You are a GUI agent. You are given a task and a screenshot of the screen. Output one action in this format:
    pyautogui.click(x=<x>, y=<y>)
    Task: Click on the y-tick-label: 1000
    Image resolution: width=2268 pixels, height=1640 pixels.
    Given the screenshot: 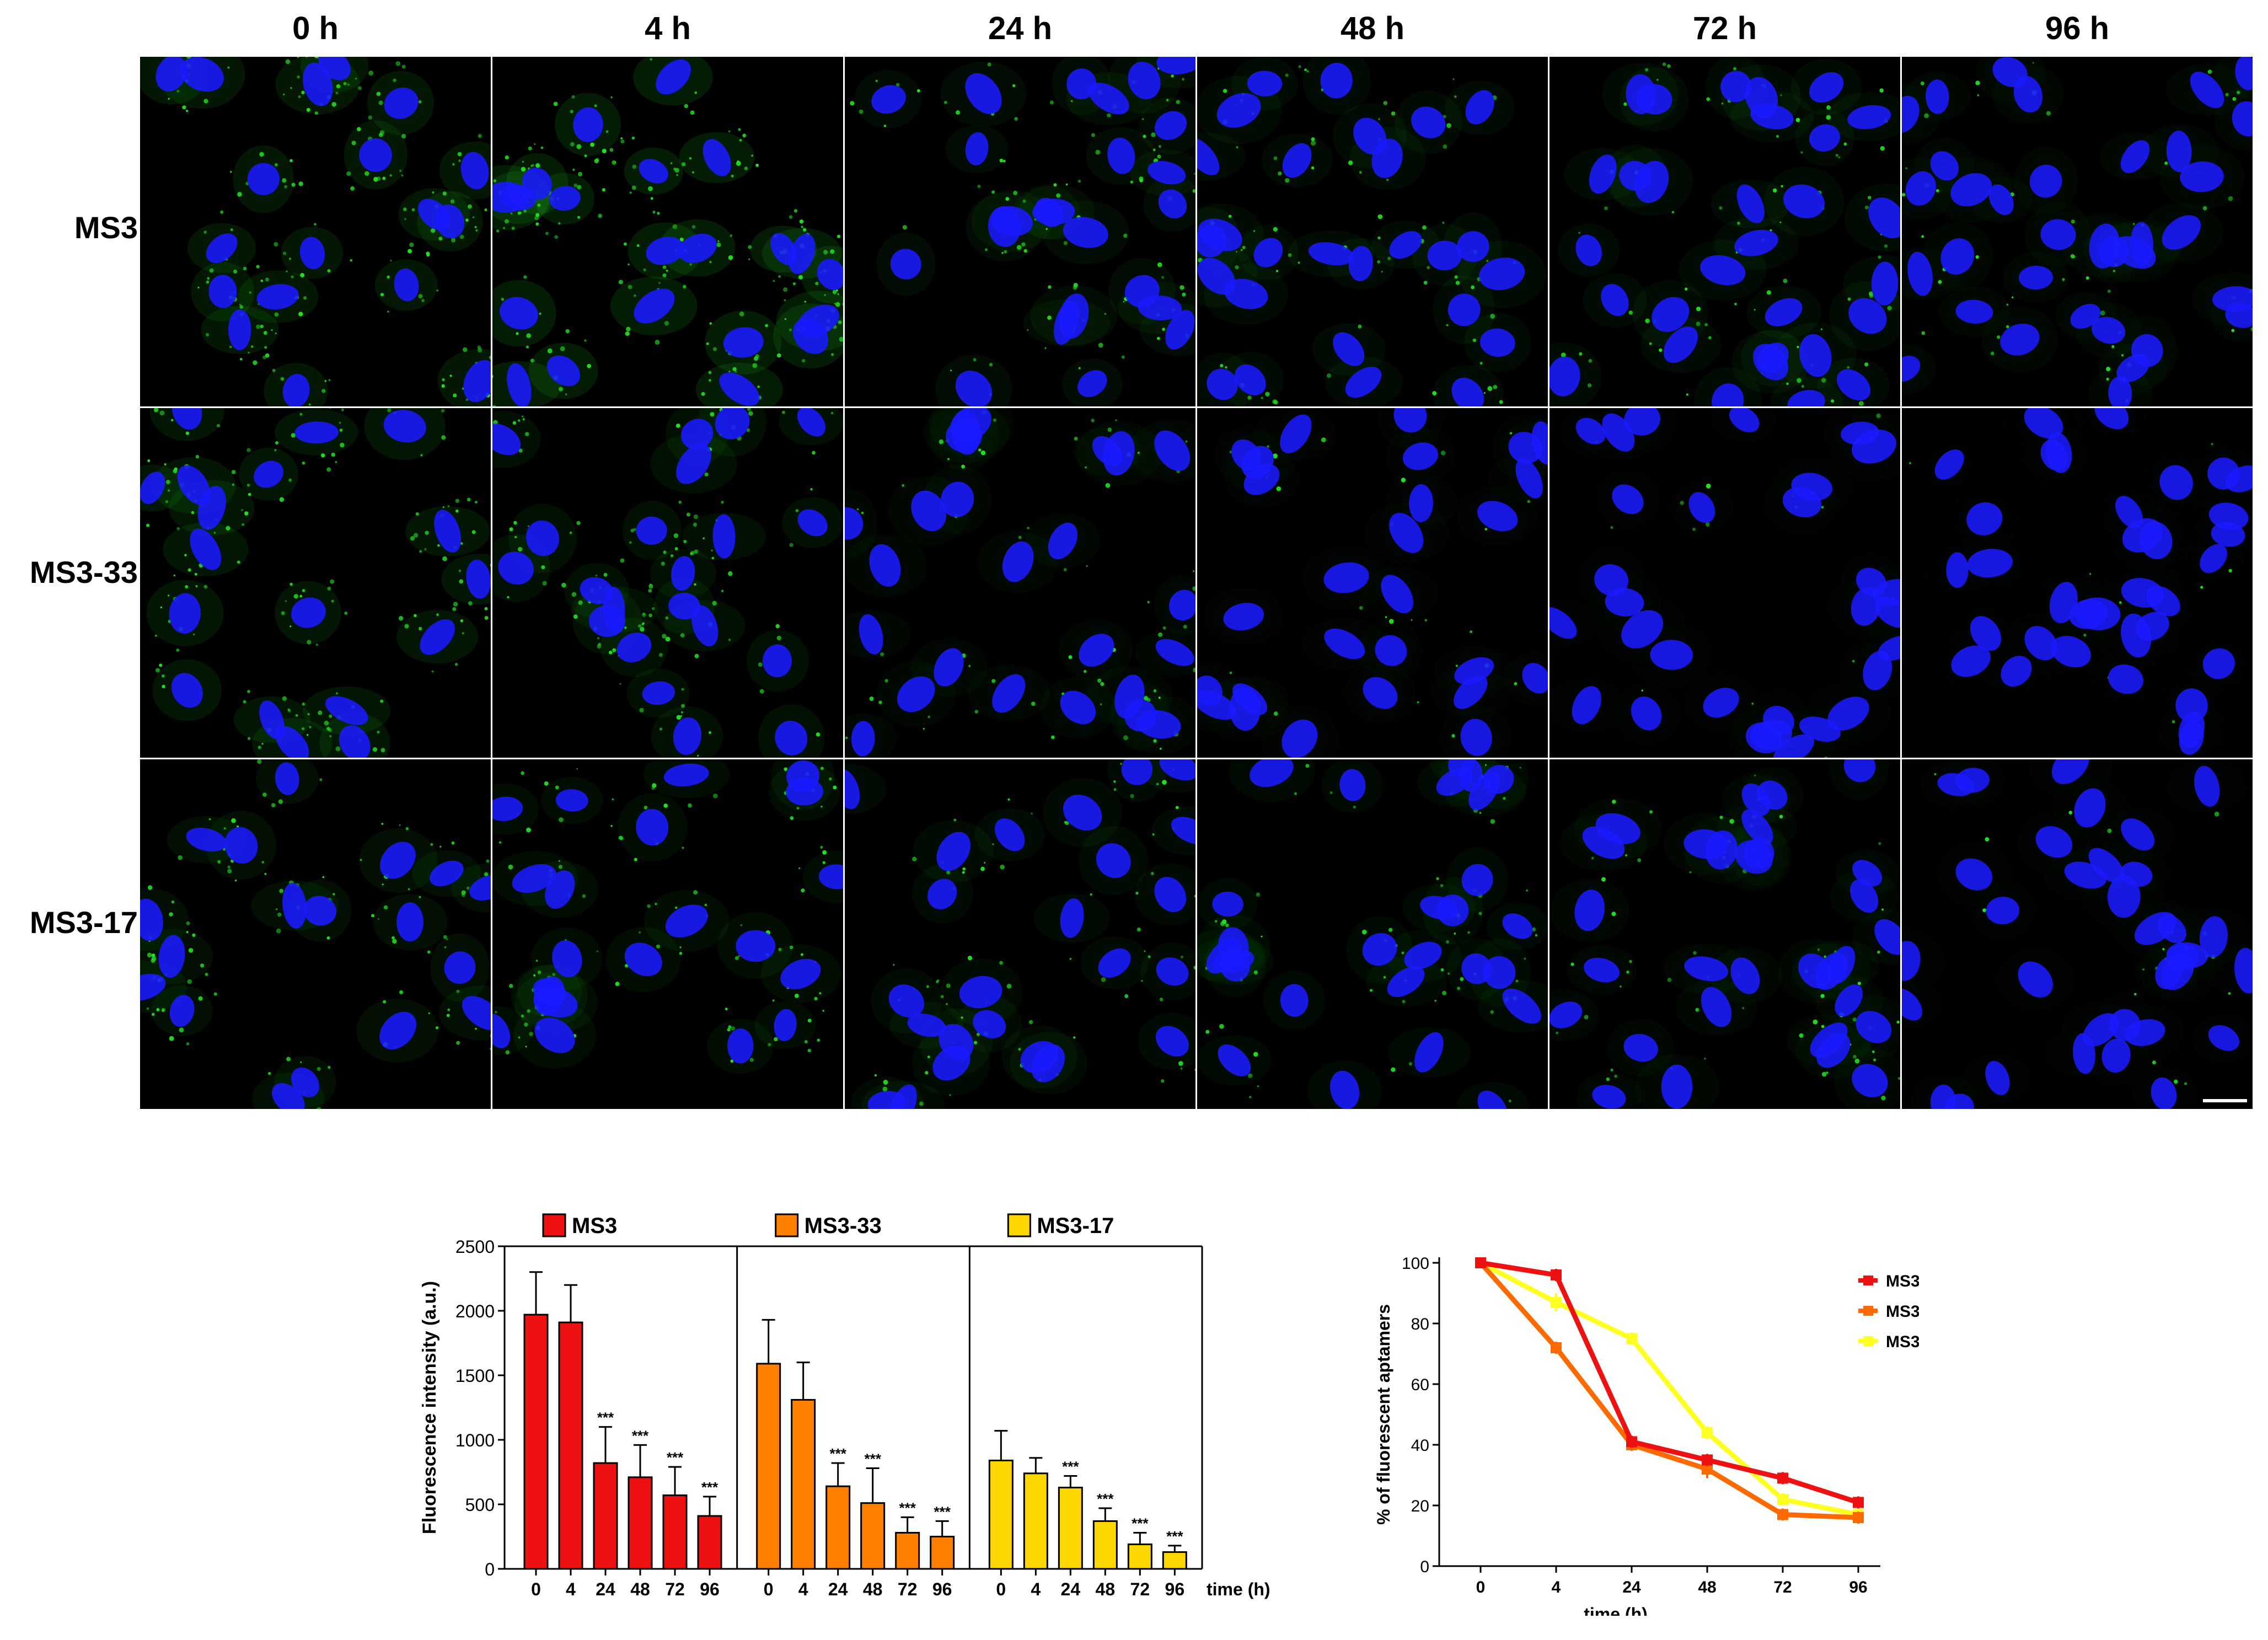 What is the action you would take?
    pyautogui.click(x=475, y=1440)
    